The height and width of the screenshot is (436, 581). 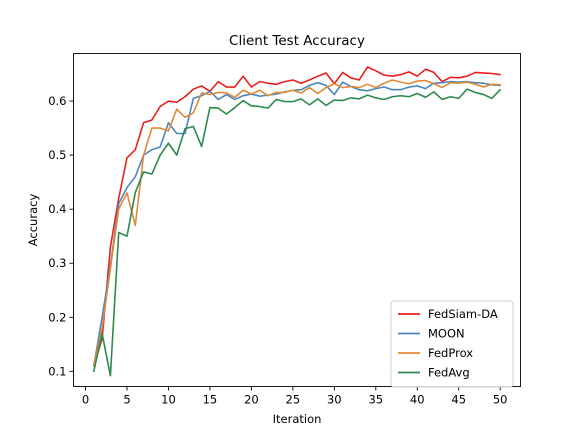 What do you see at coordinates (61, 236) in the screenshot?
I see `y-axis-ticks: 0.1 0.2 0.3 0.4 0.5 0.6` at bounding box center [61, 236].